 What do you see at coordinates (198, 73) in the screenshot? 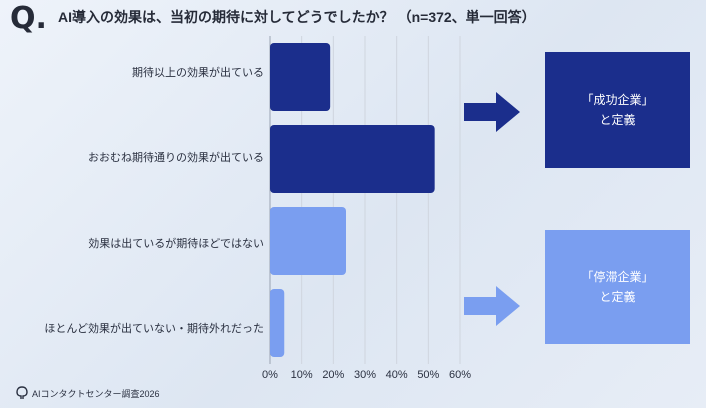
I see `category-label-1: 期待以上の効果が出ている` at bounding box center [198, 73].